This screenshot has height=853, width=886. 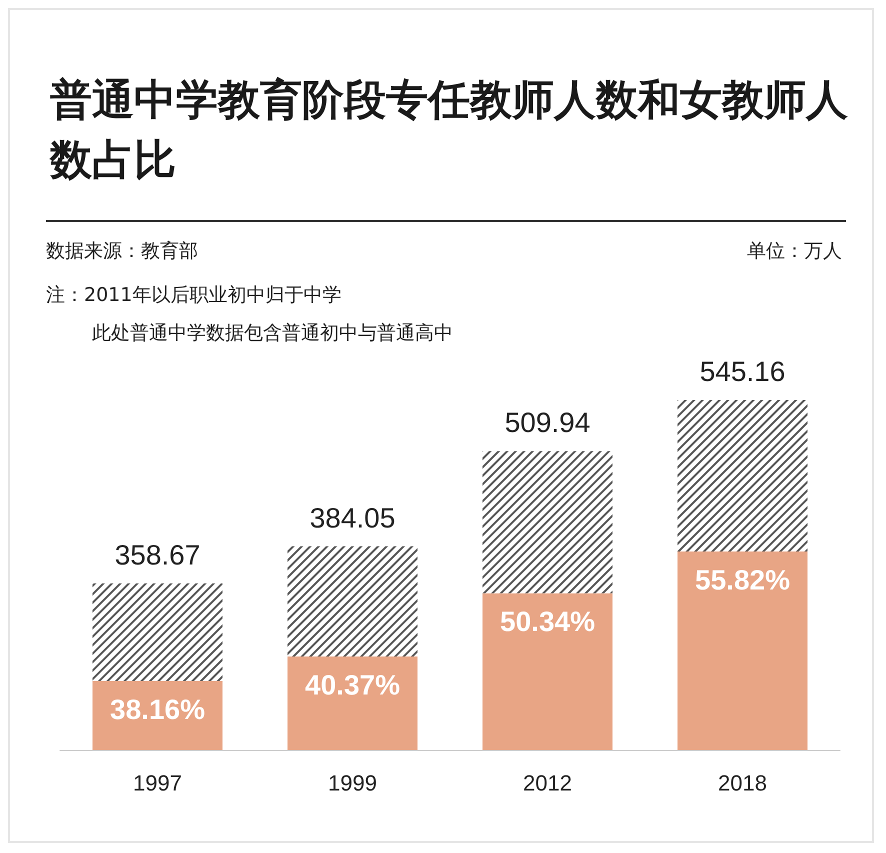 I want to click on annotation: 40.37%, so click(x=352, y=685).